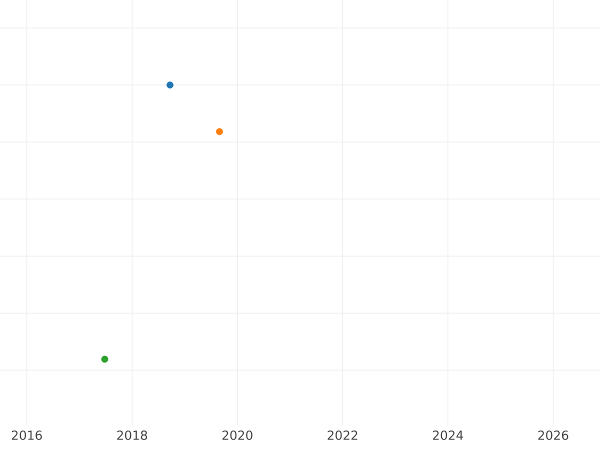  Describe the element at coordinates (343, 435) in the screenshot. I see `x-tick-label: 2022` at that location.